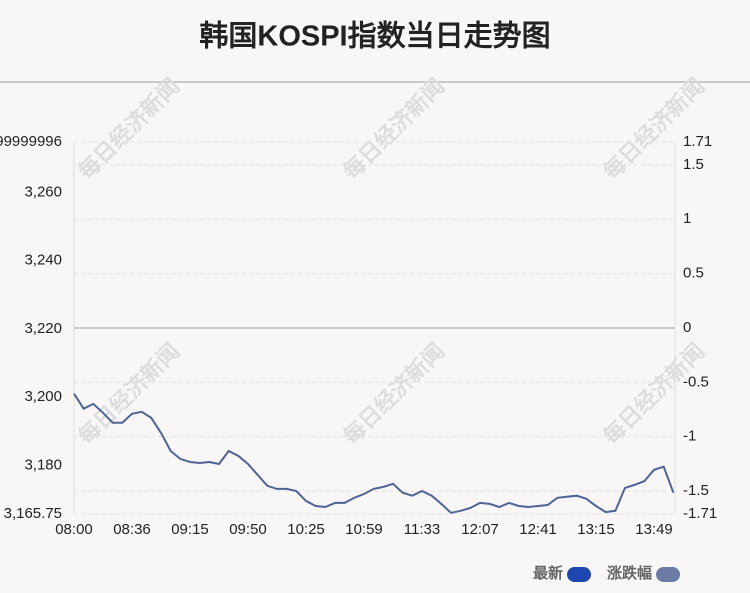 The width and height of the screenshot is (750, 593). What do you see at coordinates (538, 529) in the screenshot?
I see `x-tick-label: 12:41` at bounding box center [538, 529].